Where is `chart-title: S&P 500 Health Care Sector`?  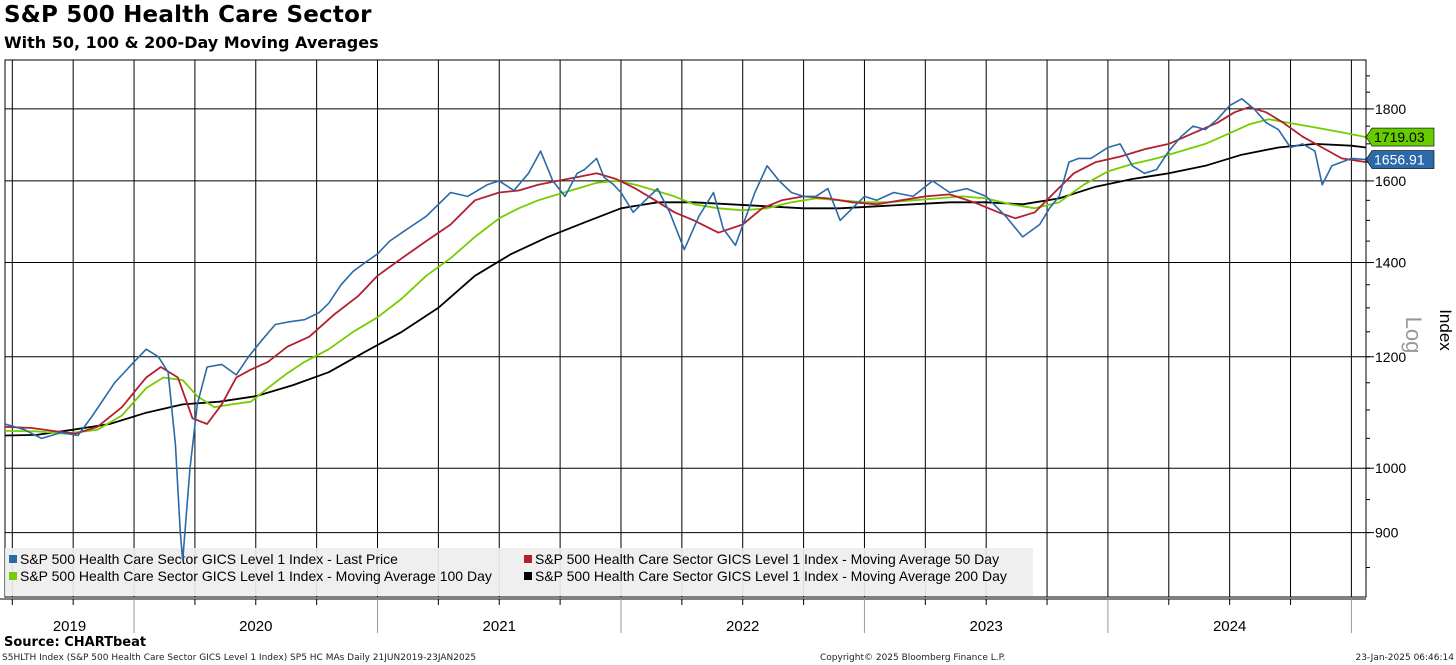 chart-title: S&P 500 Health Care Sector is located at coordinates (188, 15).